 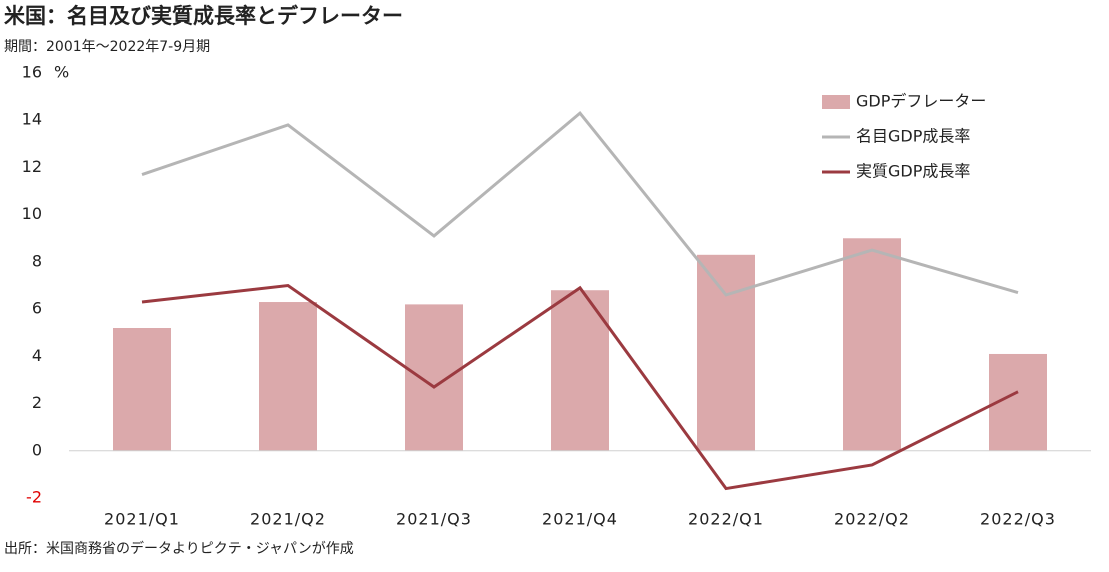 What do you see at coordinates (1018, 519) in the screenshot?
I see `x-tick-label: 2022/Q3` at bounding box center [1018, 519].